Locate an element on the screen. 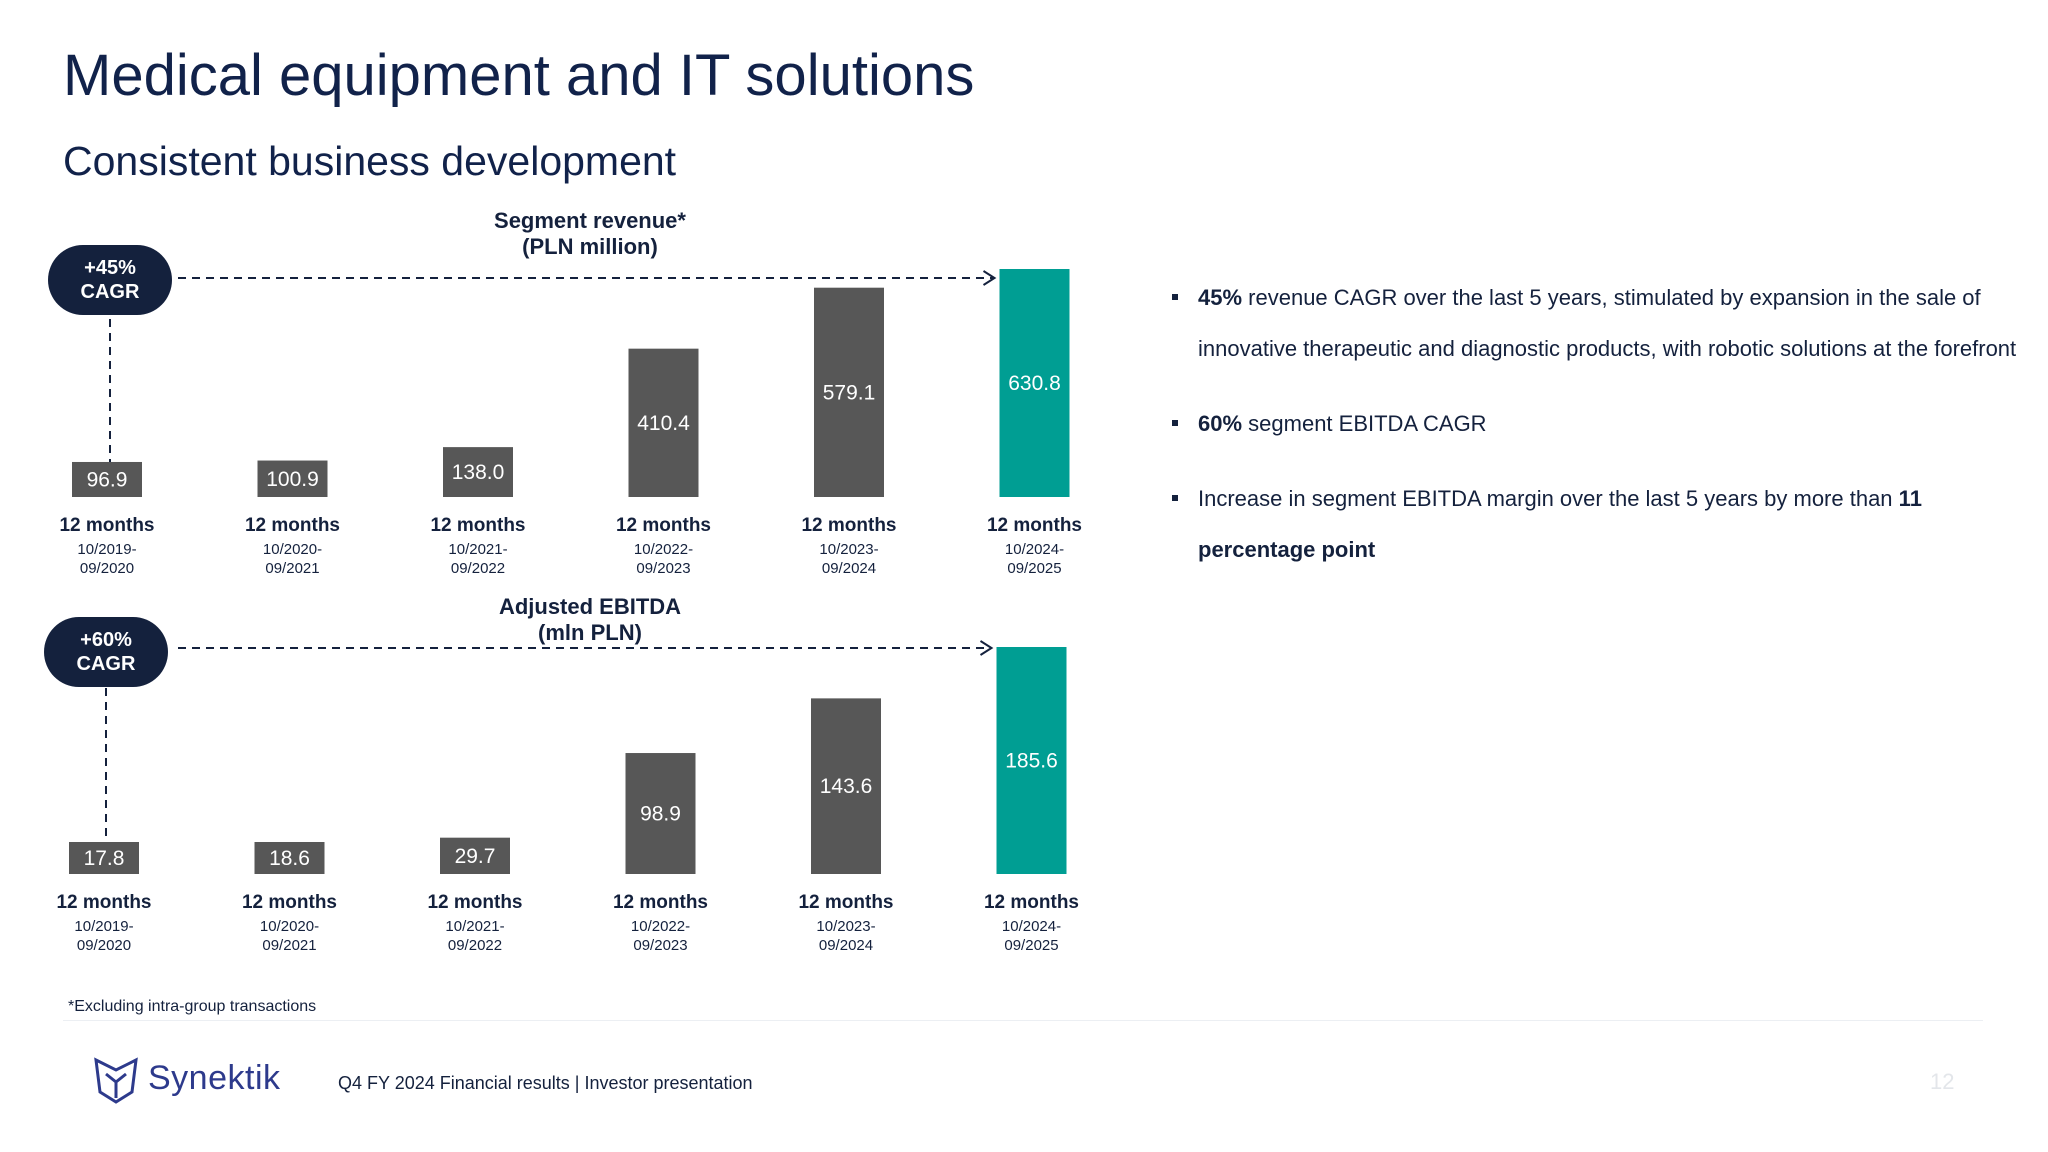 This screenshot has height=1152, width=2048. revenue-period-start-label: 10/2023- is located at coordinates (848, 549).